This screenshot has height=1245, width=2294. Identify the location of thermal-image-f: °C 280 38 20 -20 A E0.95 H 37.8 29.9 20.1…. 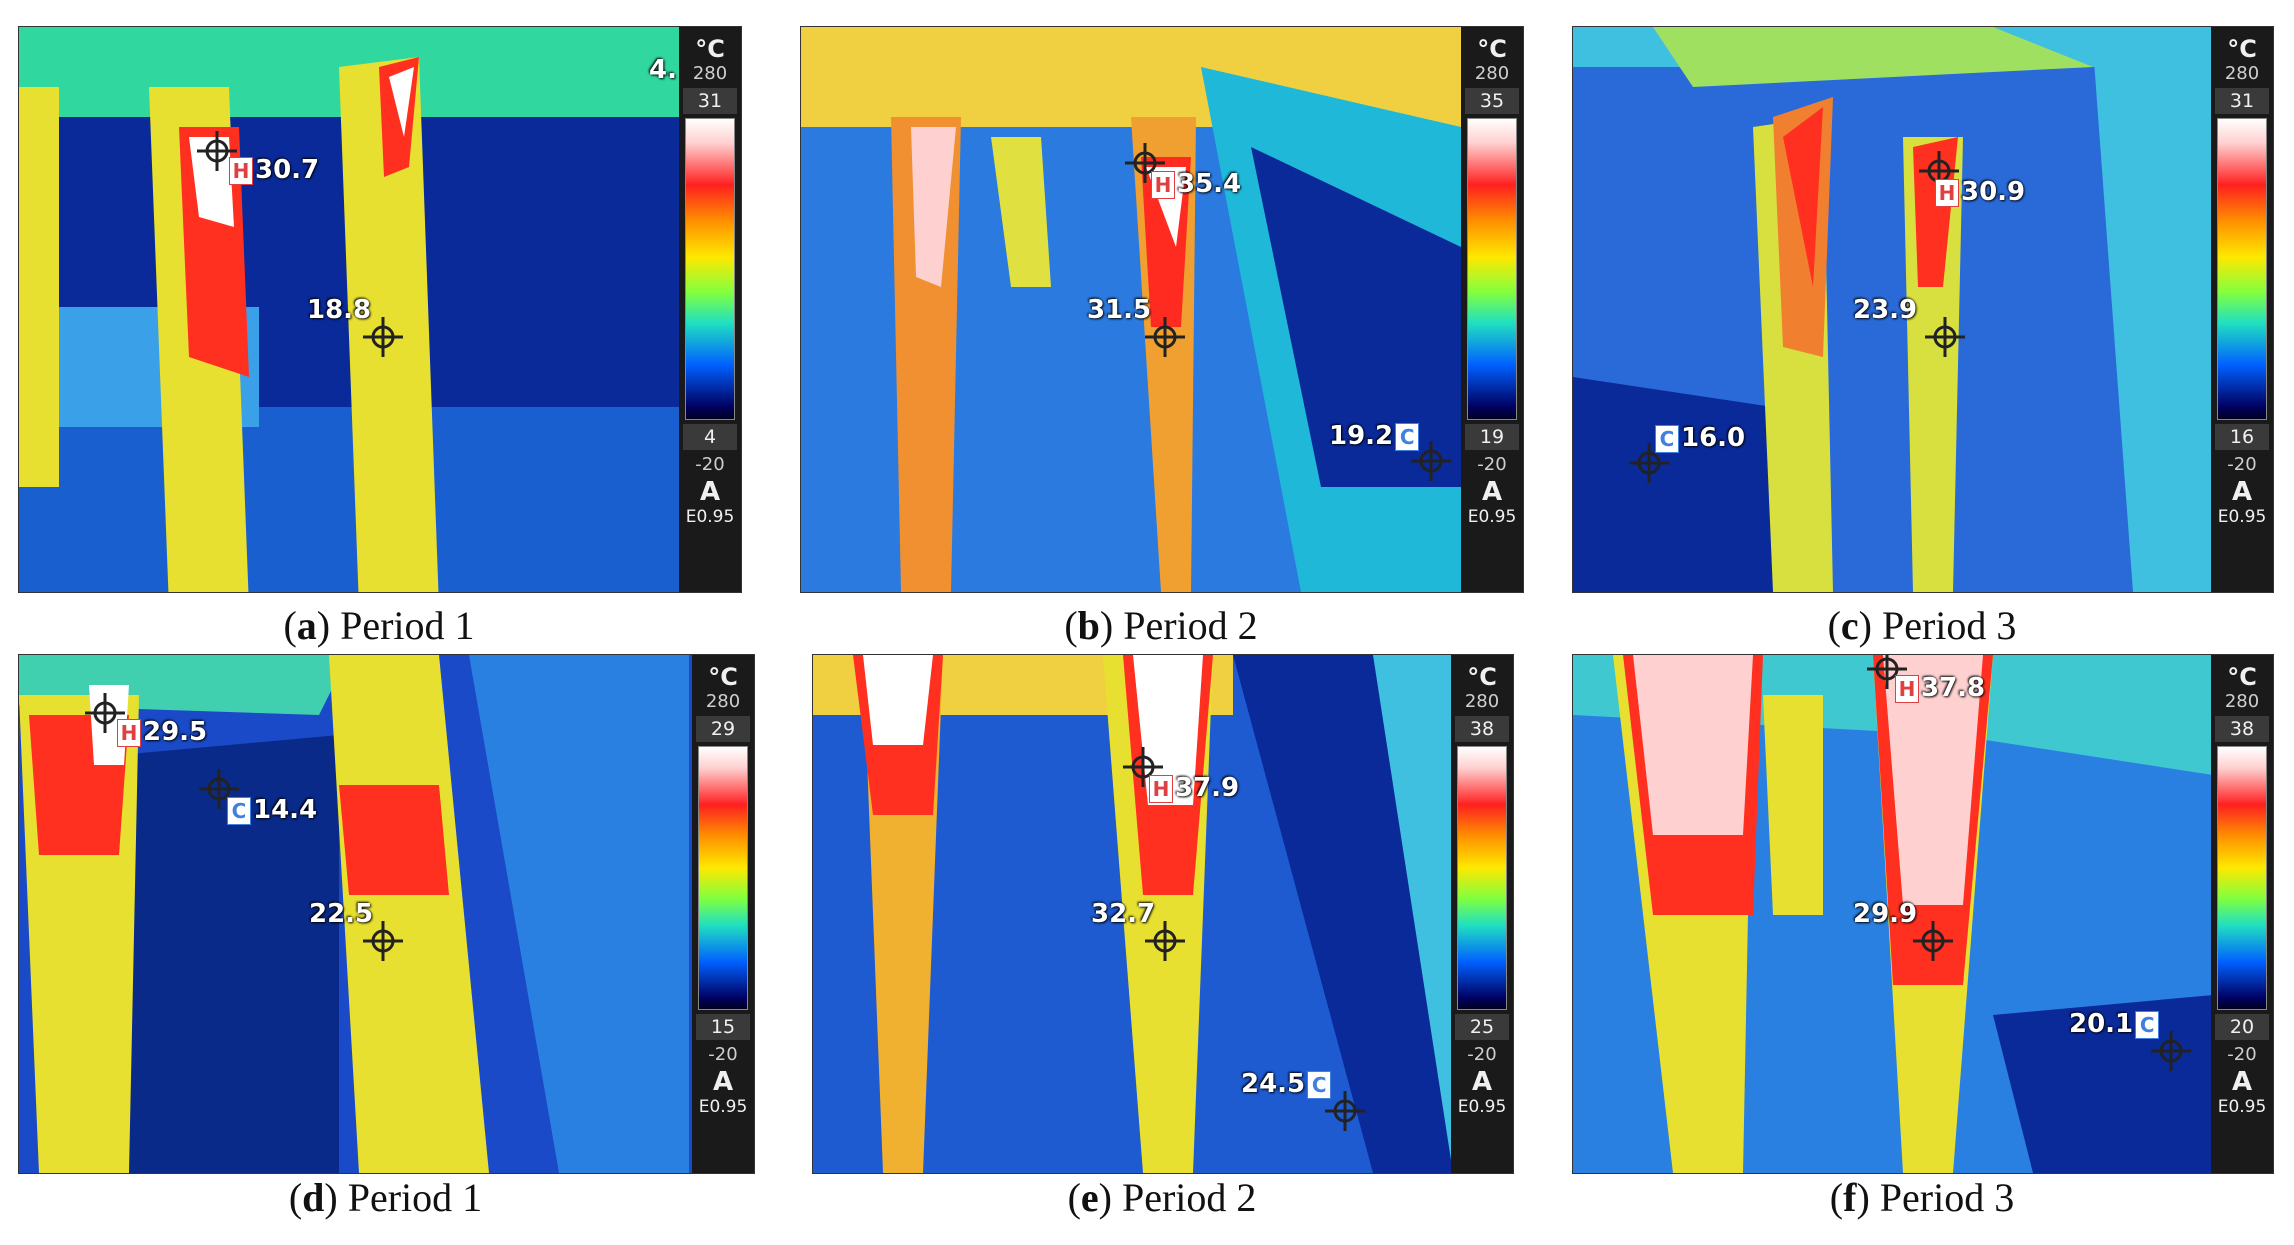
(1923, 914).